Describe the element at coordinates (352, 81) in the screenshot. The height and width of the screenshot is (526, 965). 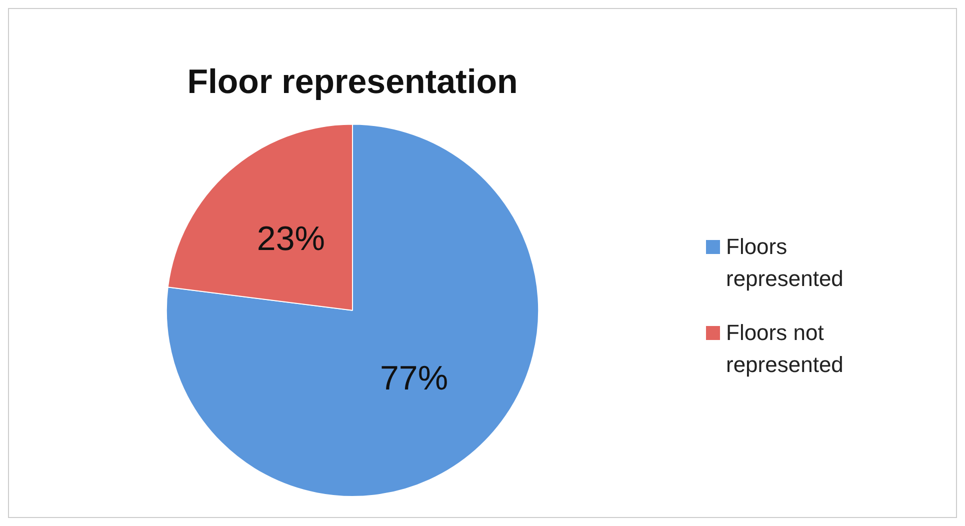
I see `chart-title: Floor representation` at that location.